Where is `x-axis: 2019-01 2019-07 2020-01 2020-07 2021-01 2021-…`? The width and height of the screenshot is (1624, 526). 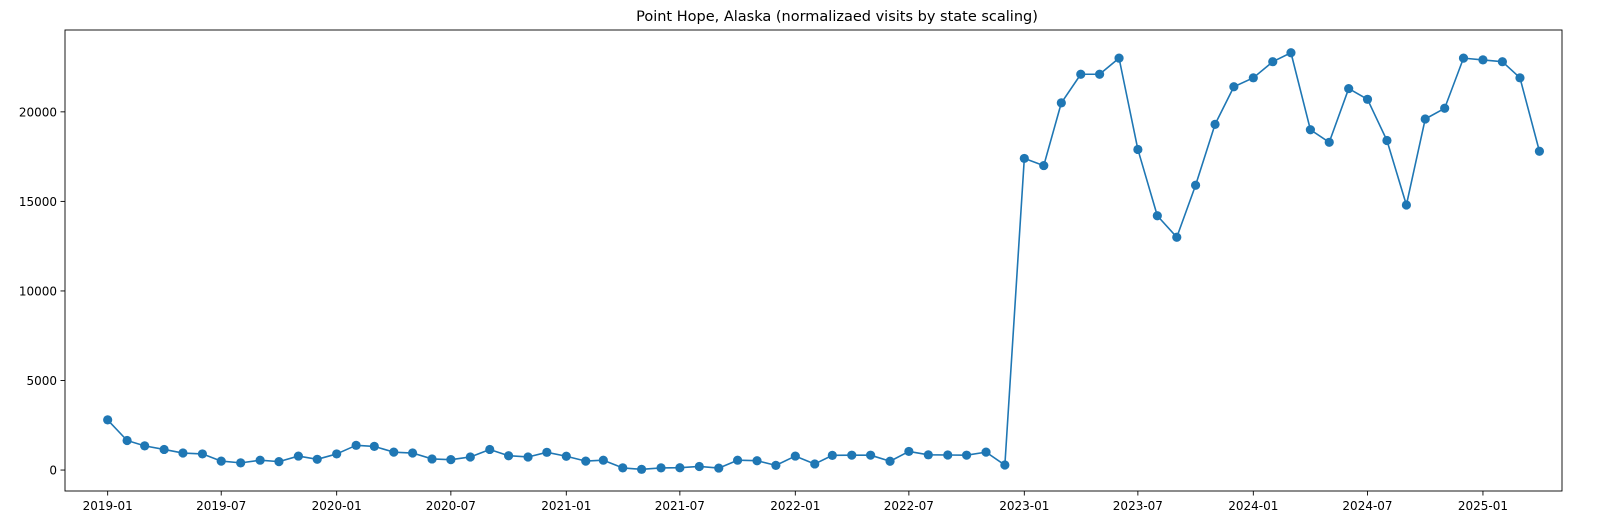
x-axis: 2019-01 2019-07 2020-01 2020-07 2021-01 2021-… is located at coordinates (795, 502).